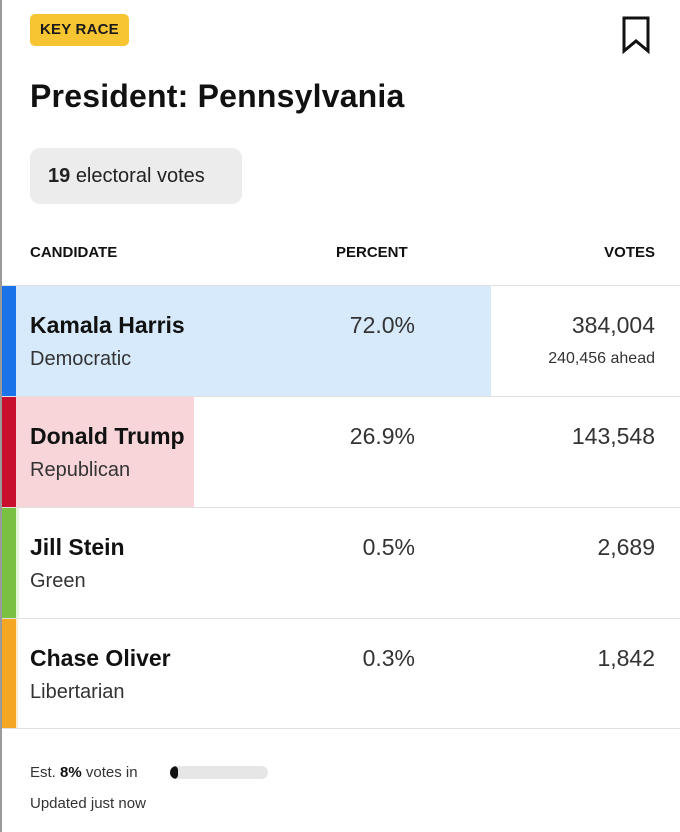 The image size is (680, 832). I want to click on candidate-name: Donald Trump, so click(107, 436).